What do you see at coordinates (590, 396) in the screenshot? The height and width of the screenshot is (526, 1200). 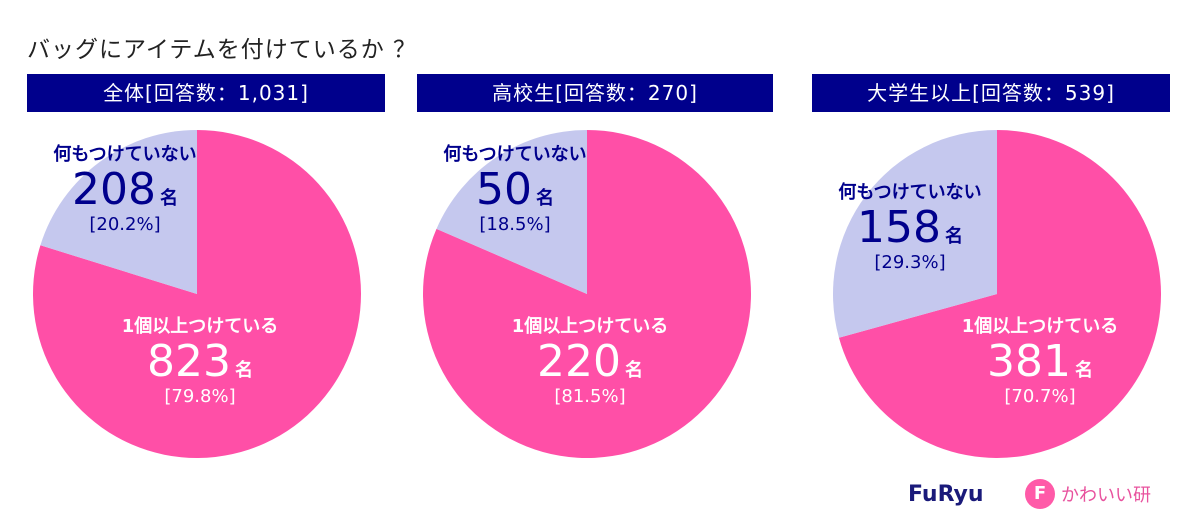 I see `slice-percent: [81.5%]` at bounding box center [590, 396].